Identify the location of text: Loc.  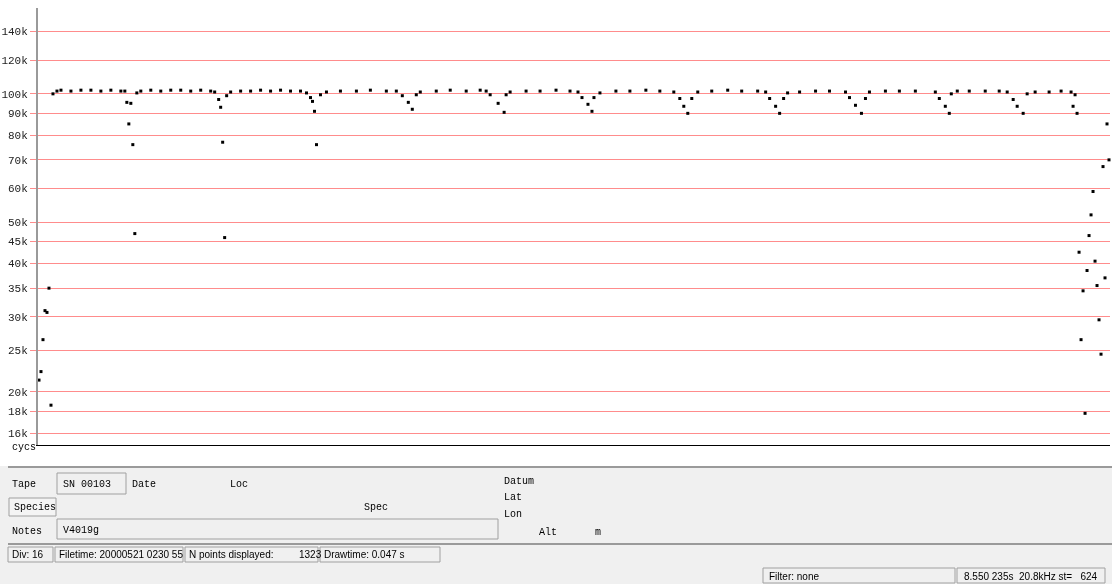
(239, 484).